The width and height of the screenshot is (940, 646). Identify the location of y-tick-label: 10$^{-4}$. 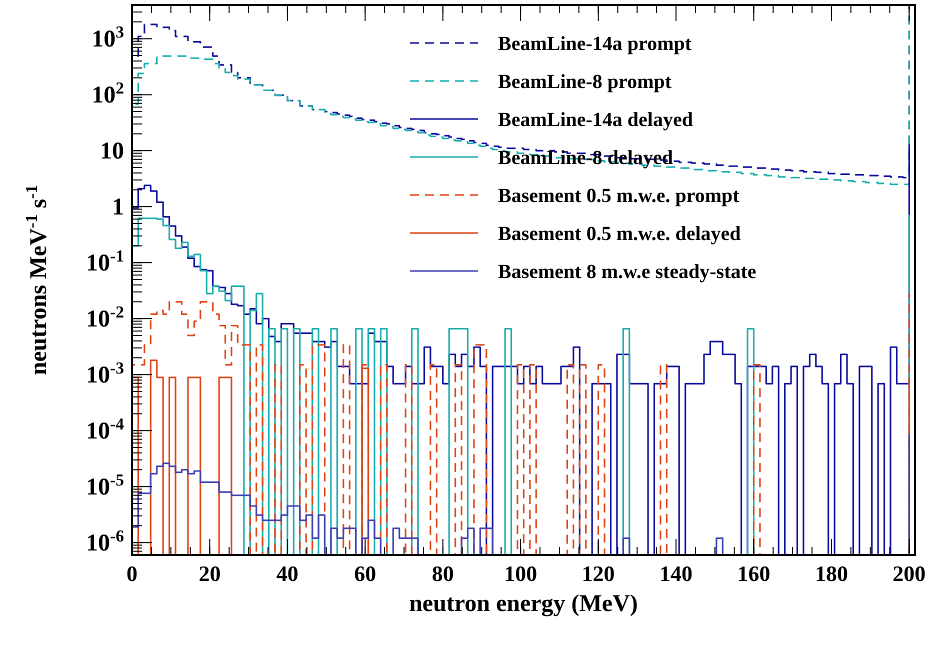
(105, 429).